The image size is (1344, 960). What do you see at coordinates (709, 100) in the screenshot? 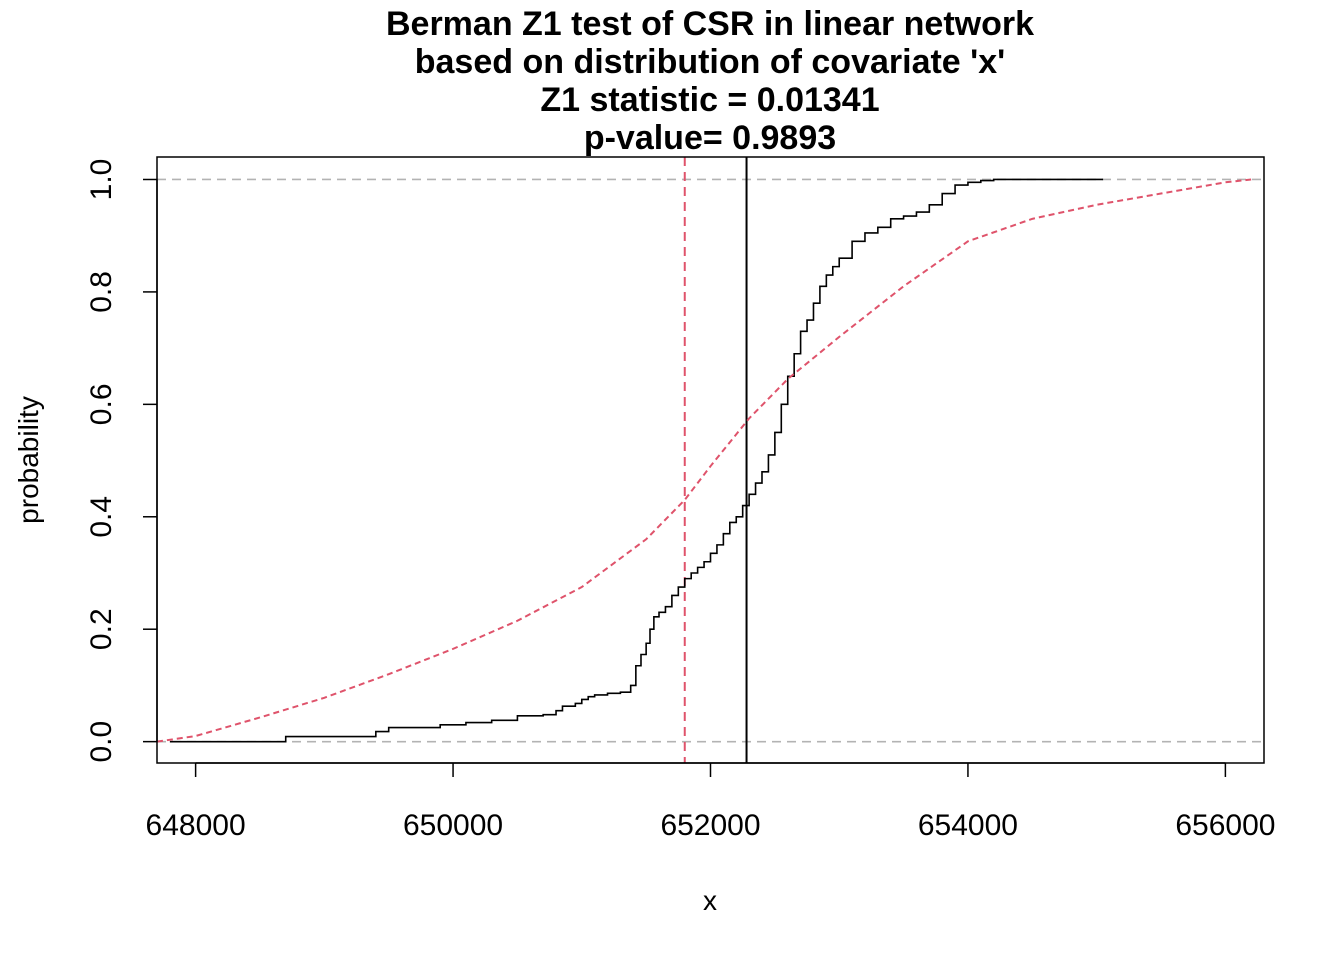
I see `chart-subtitle-line-2: Z1 statistic = 0.01341` at bounding box center [709, 100].